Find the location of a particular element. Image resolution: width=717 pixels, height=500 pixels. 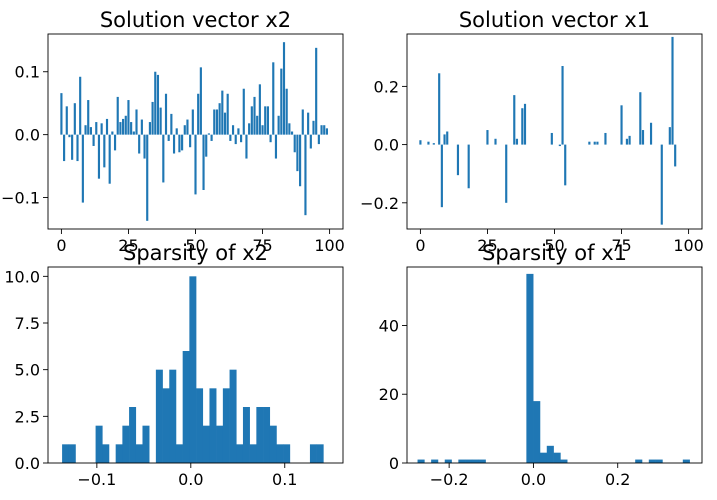

y-tick-label: 0 is located at coordinates (394, 463).